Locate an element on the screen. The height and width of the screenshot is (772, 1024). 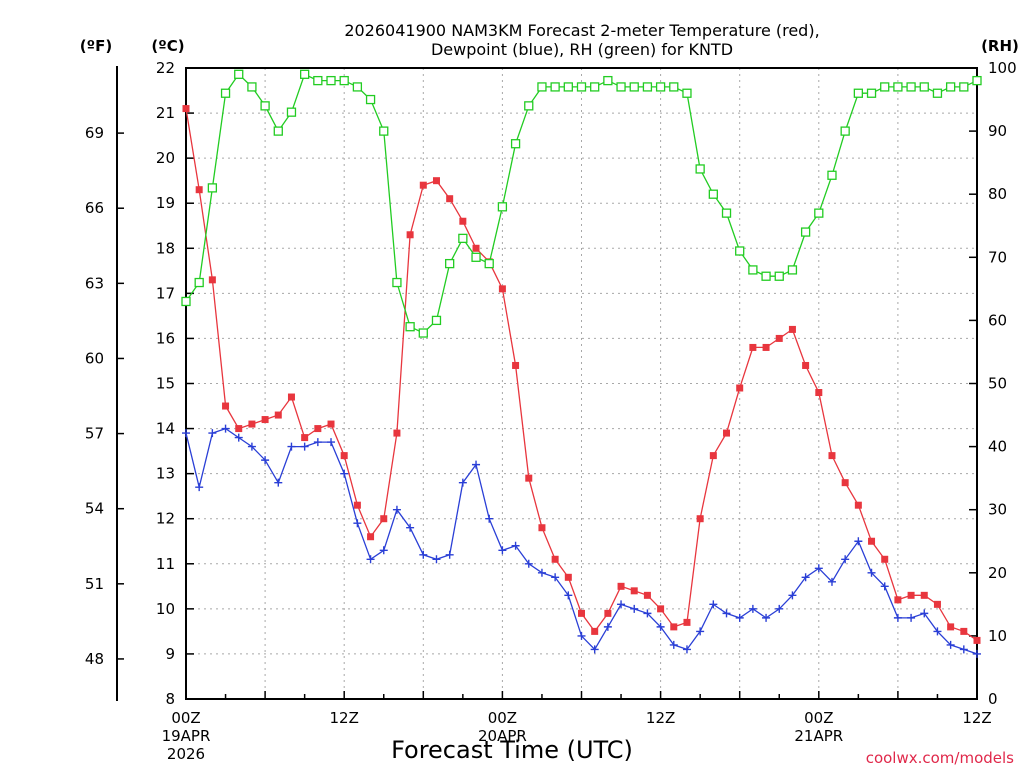
celsius-tick-label: 22 is located at coordinates (165, 68).